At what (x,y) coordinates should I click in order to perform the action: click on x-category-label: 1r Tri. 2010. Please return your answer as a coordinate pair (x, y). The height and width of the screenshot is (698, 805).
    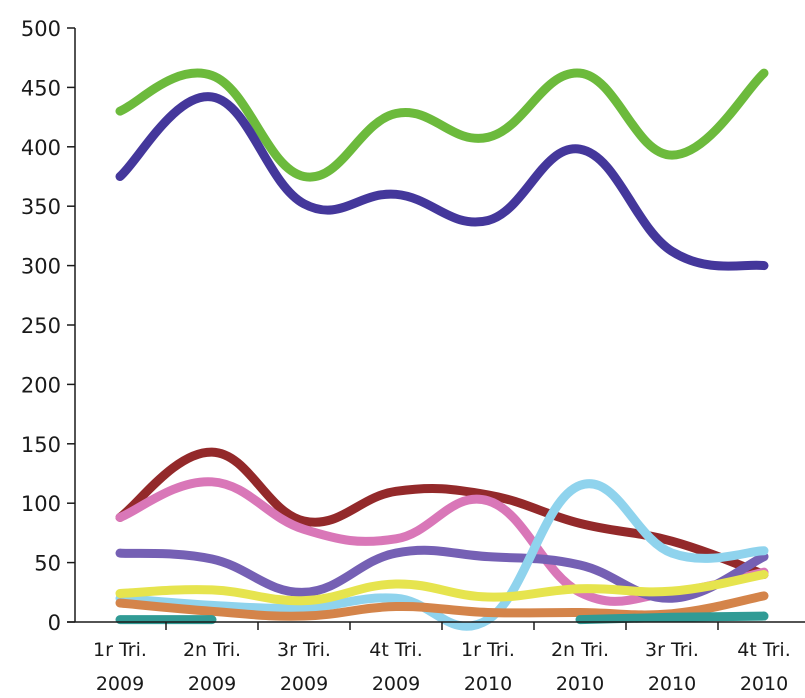
    Looking at the image, I should click on (488, 667).